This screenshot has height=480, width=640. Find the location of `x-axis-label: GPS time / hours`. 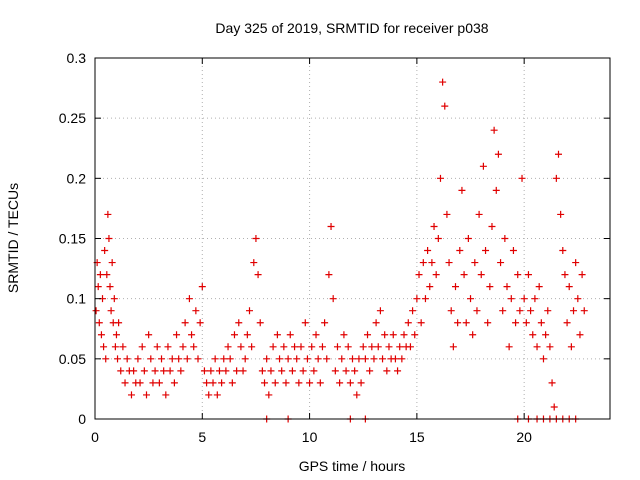

x-axis-label: GPS time / hours is located at coordinates (352, 466).